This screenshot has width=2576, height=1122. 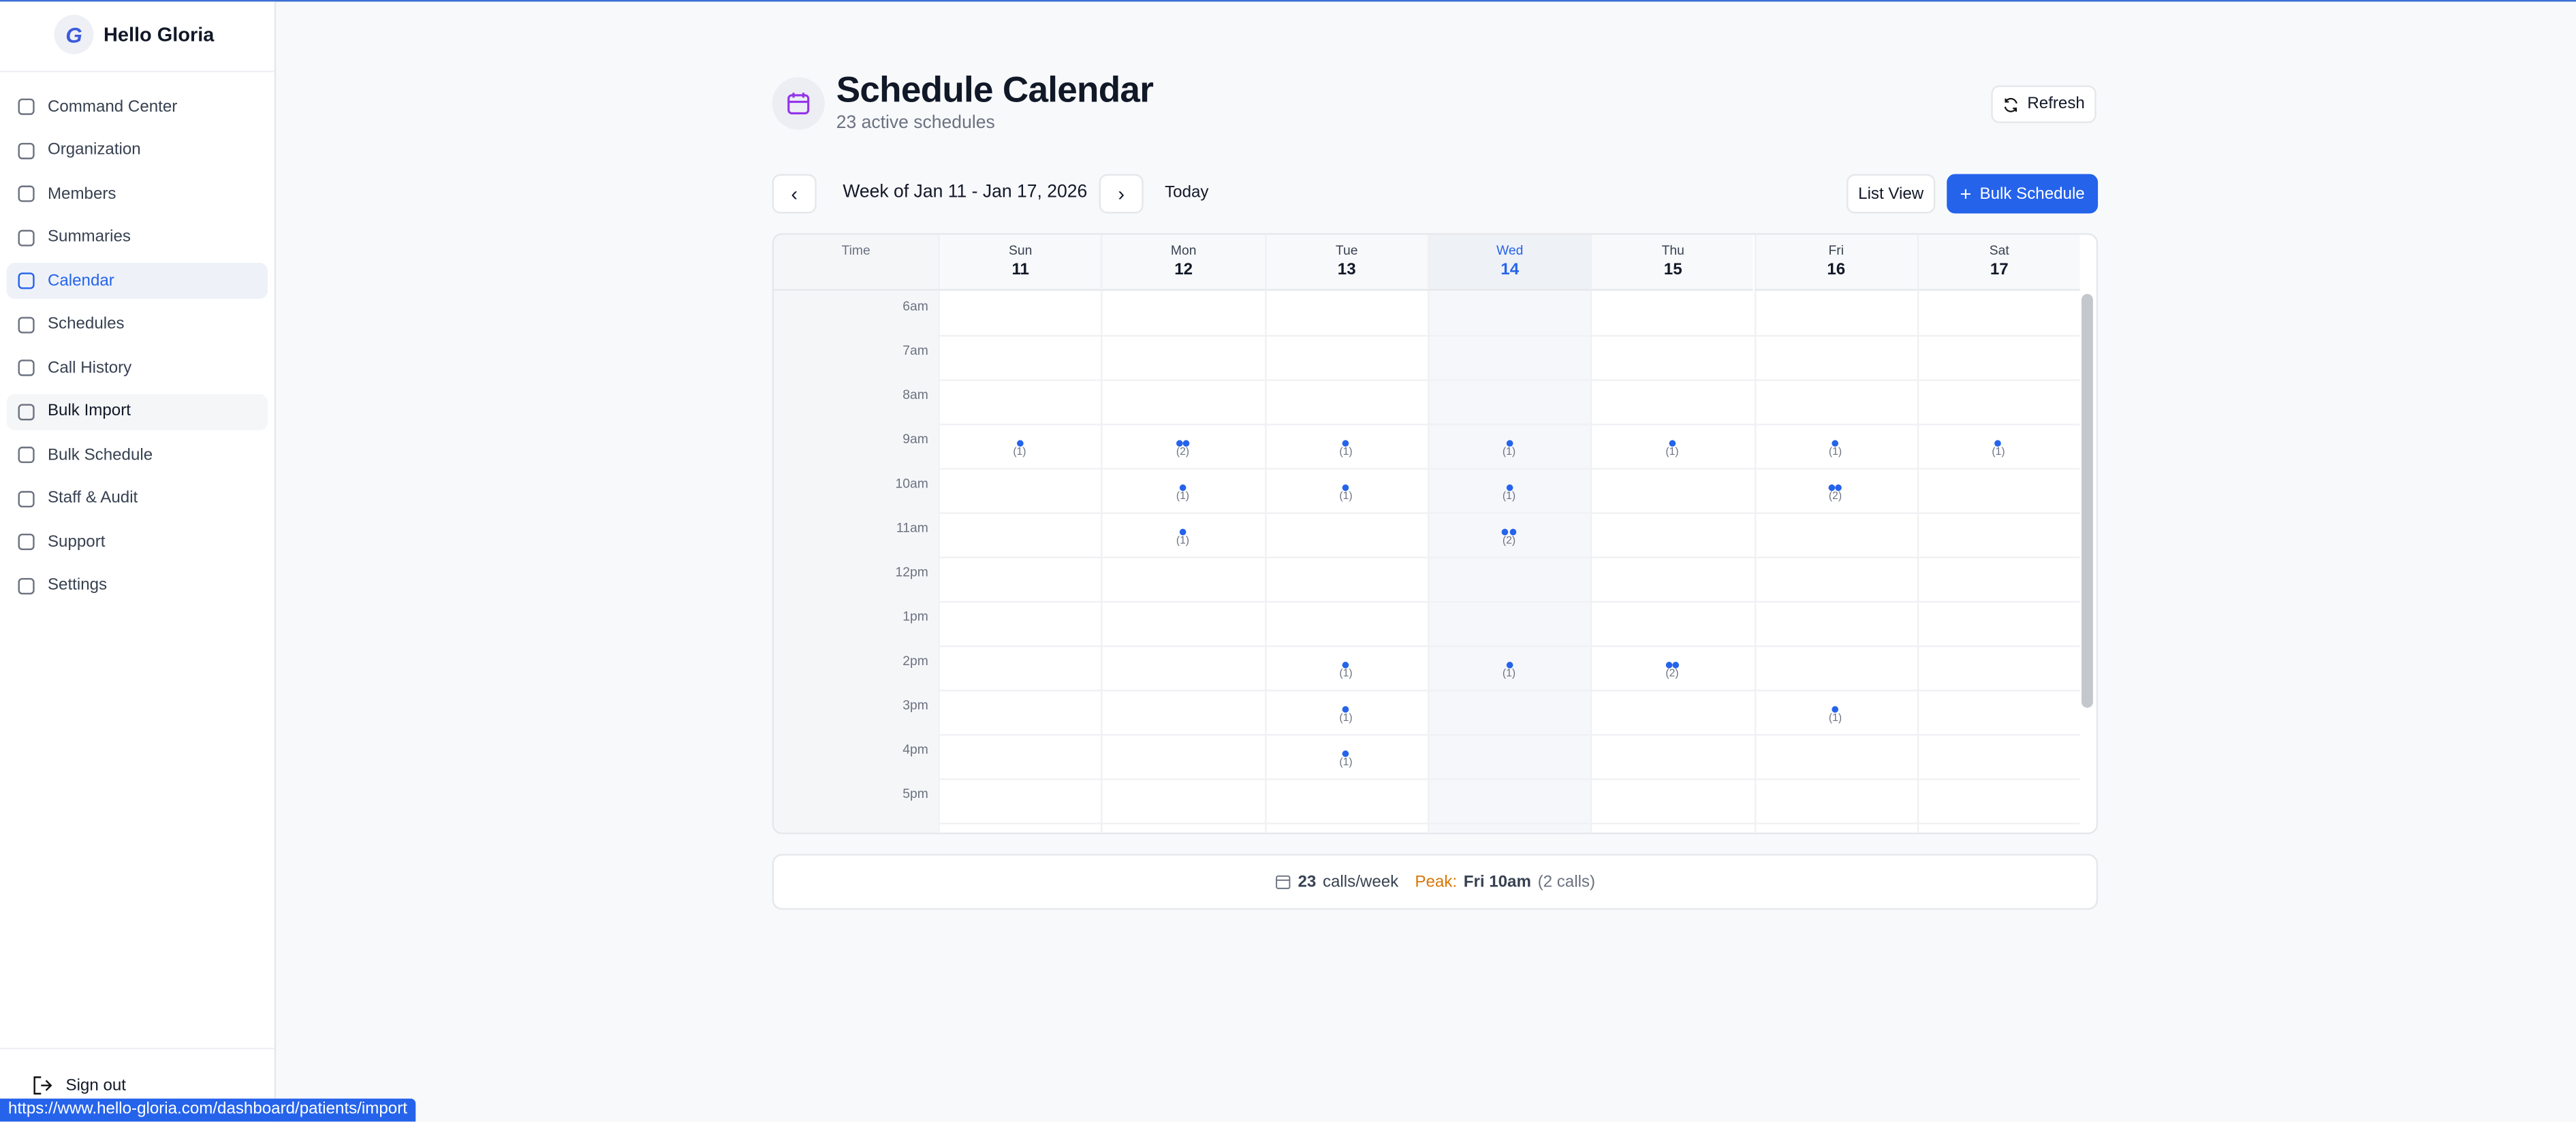 What do you see at coordinates (137, 237) in the screenshot?
I see `nav-item: Summaries` at bounding box center [137, 237].